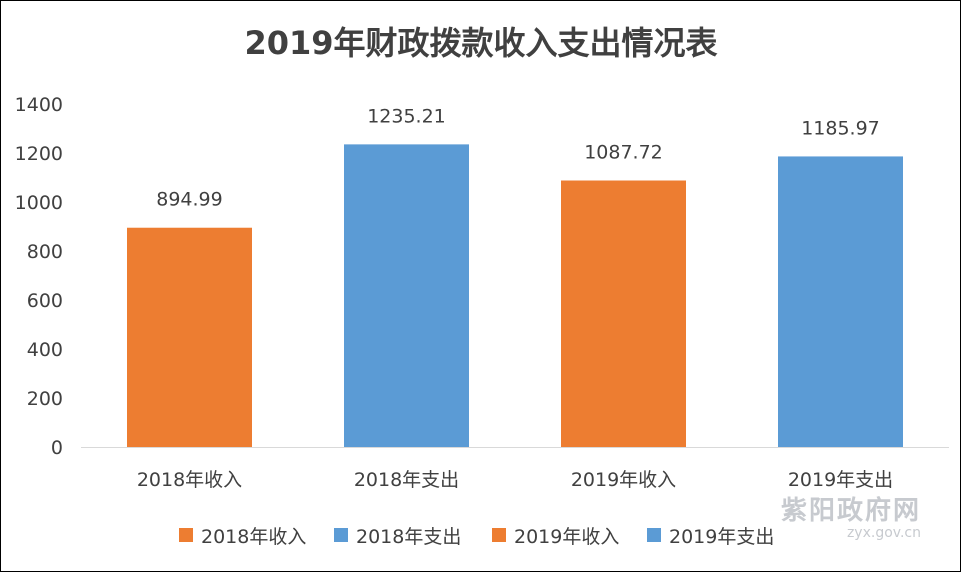  What do you see at coordinates (840, 480) in the screenshot?
I see `x-tick-label: 2019年支出` at bounding box center [840, 480].